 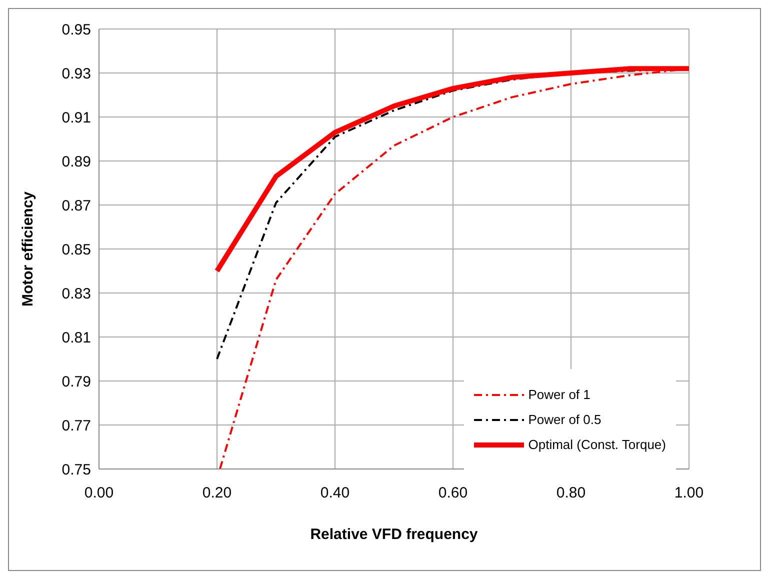 I want to click on x-tick-label: 0.40, so click(x=335, y=493).